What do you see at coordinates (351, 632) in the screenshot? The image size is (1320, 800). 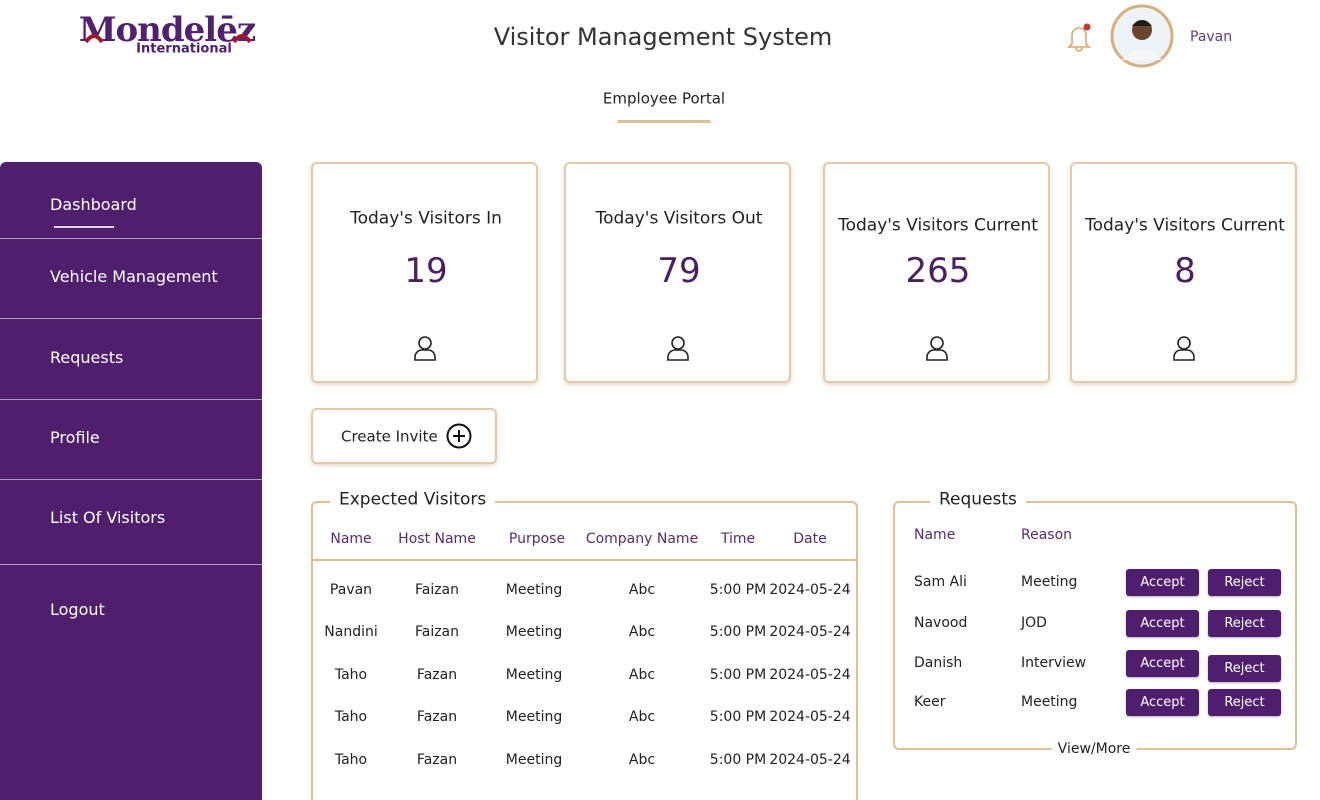 I see `table-cell: Nandini` at bounding box center [351, 632].